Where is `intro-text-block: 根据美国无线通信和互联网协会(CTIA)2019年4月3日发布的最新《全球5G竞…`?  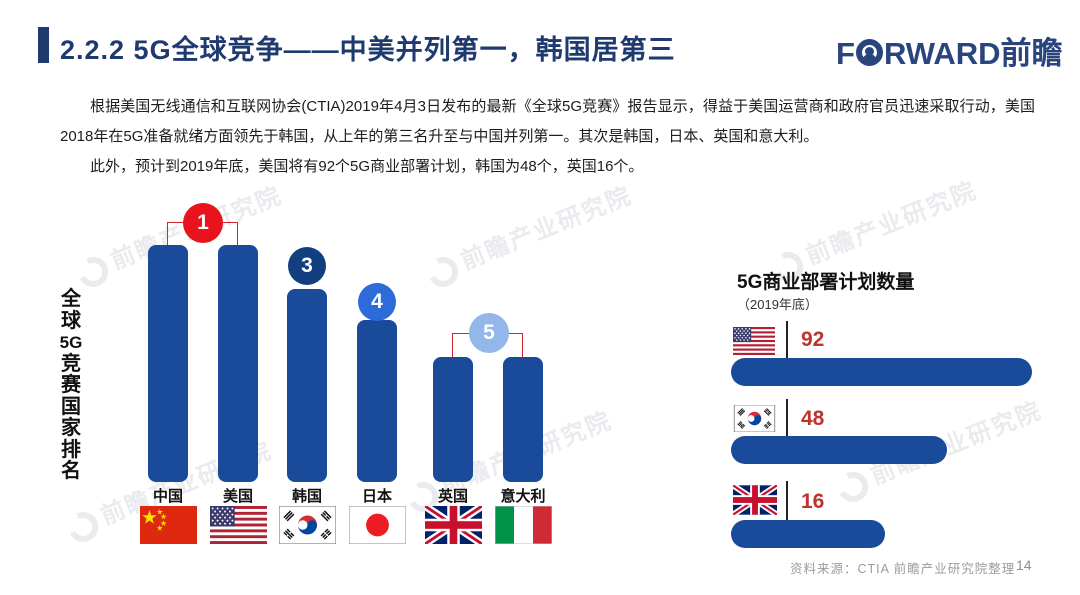 intro-text-block: 根据美国无线通信和互联网协会(CTIA)2019年4月3日发布的最新《全球5G竞… is located at coordinates (547, 137).